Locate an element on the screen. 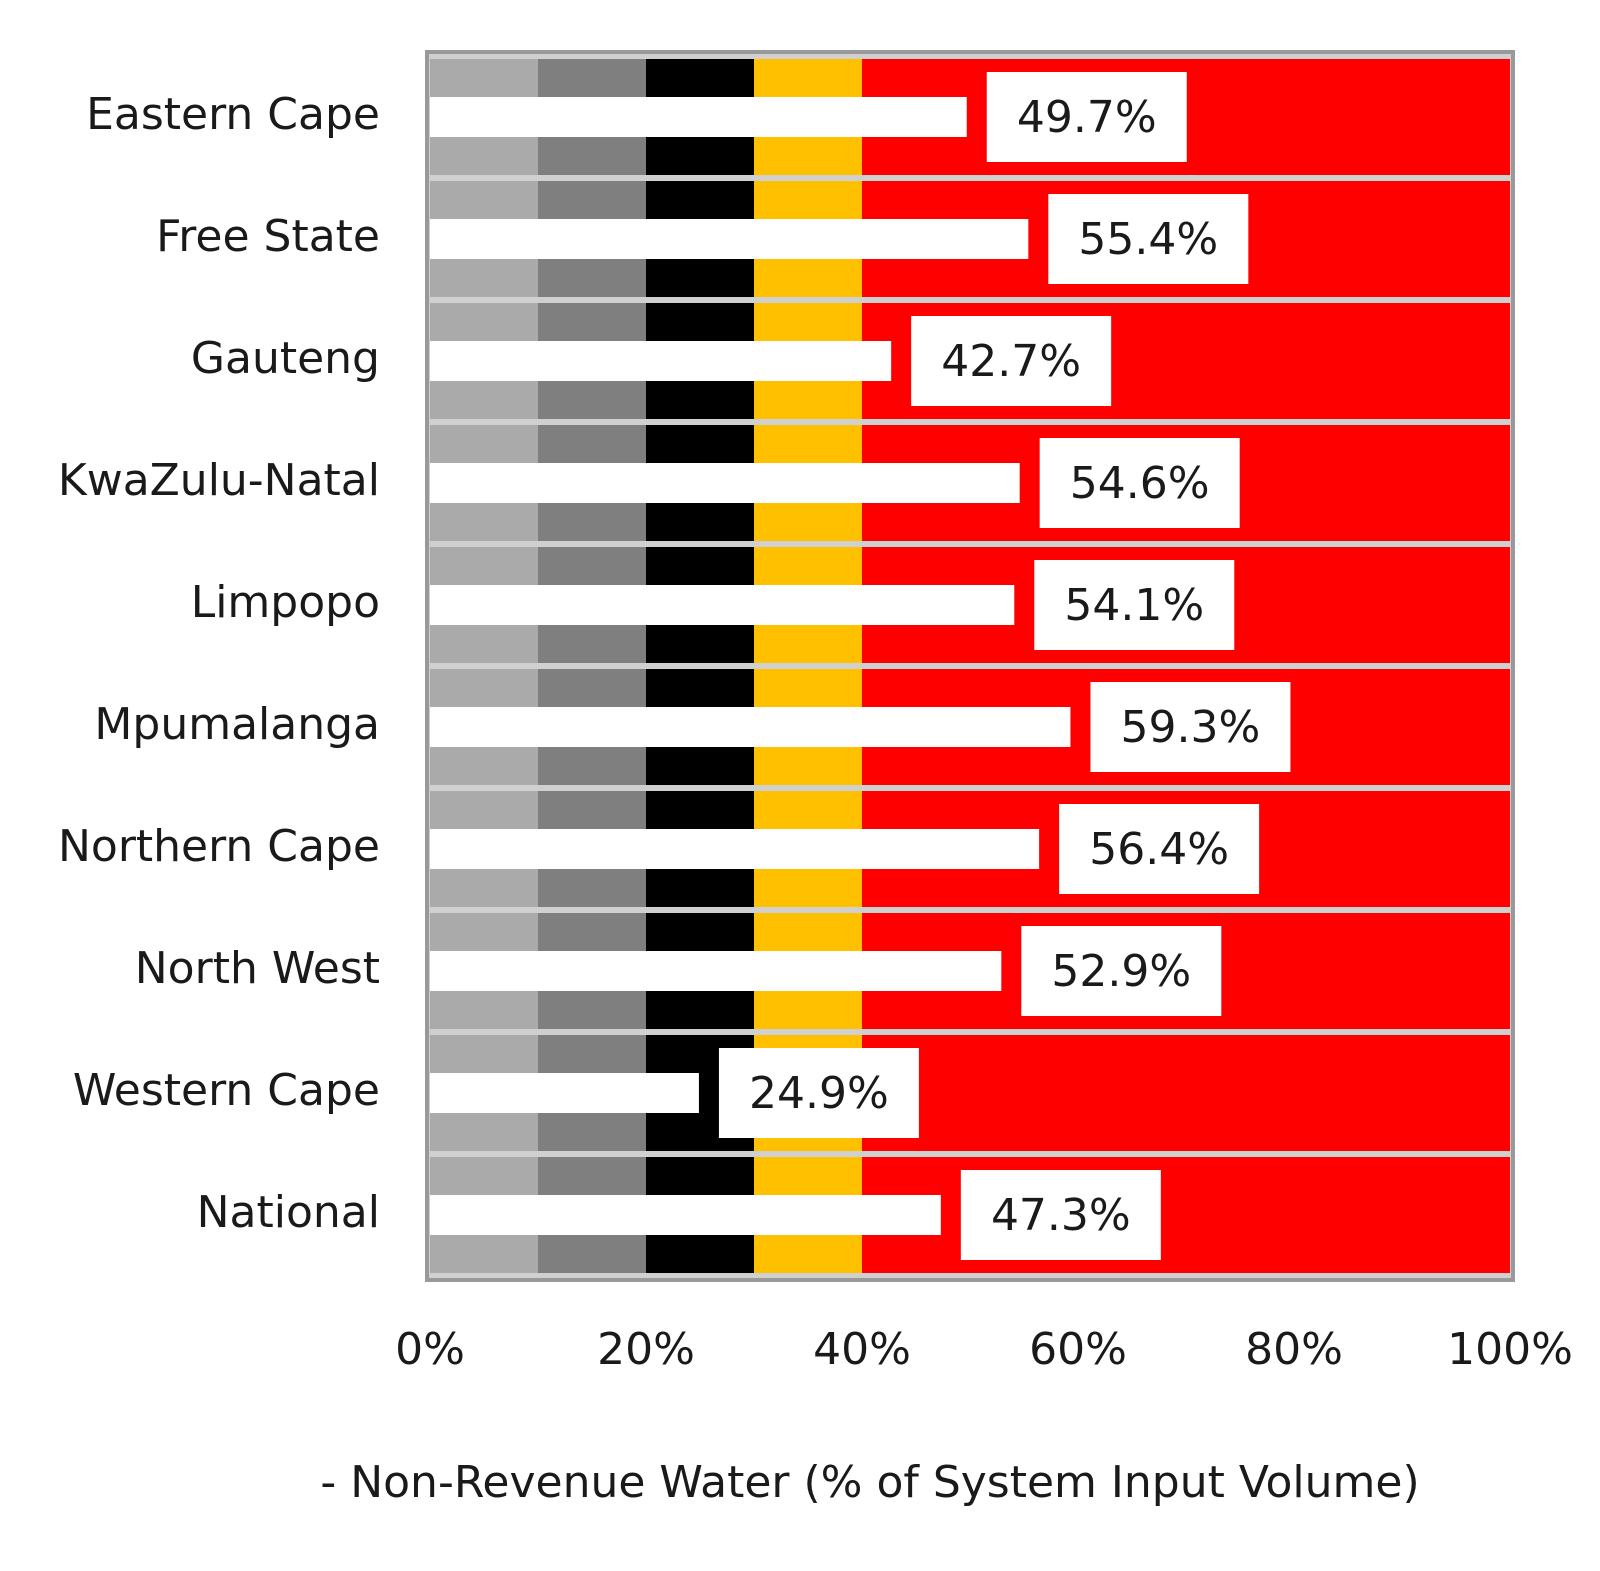 Image resolution: width=1600 pixels, height=1571 pixels. x-tick-label: 0% is located at coordinates (430, 1349).